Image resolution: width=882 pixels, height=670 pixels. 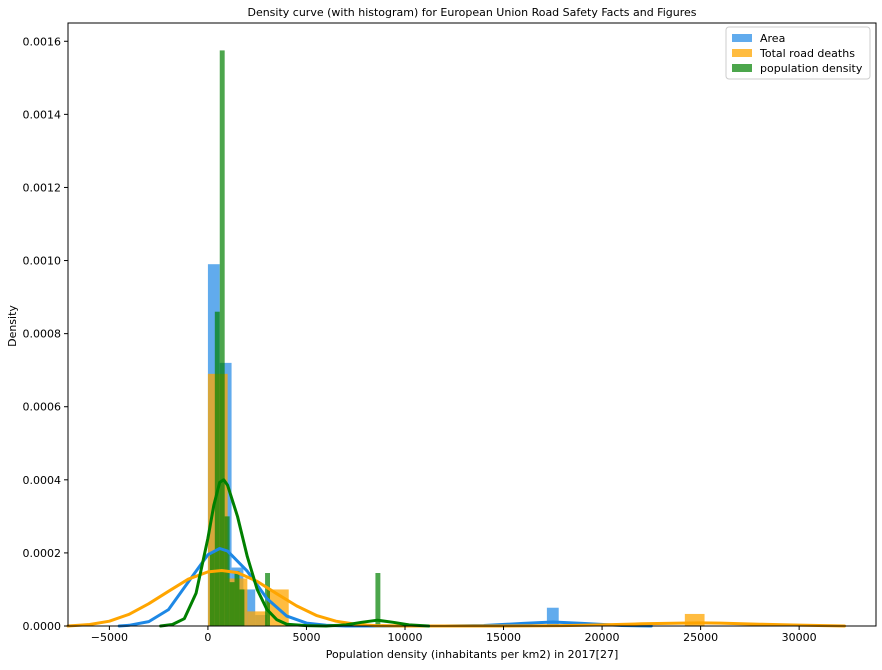 I want to click on x-tick-label: 20000, so click(x=602, y=637).